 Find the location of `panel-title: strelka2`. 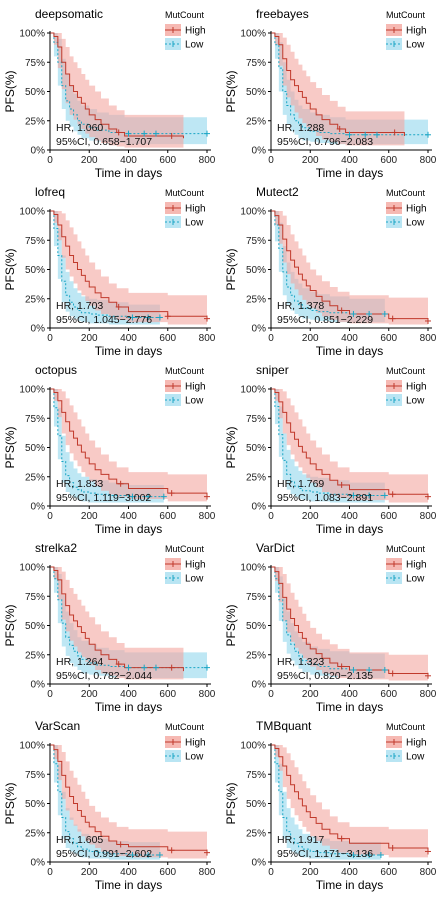

panel-title: strelka2 is located at coordinates (56, 548).